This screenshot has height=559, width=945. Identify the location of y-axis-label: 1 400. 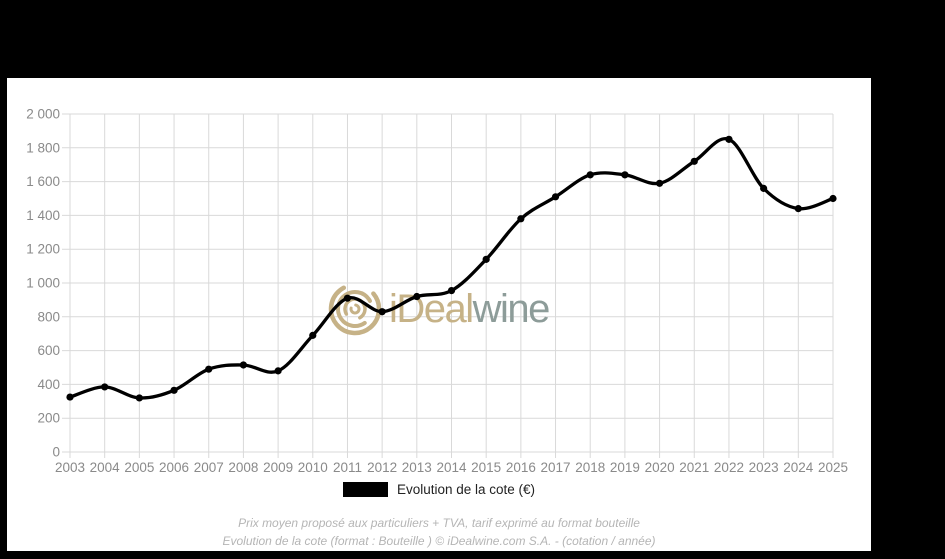
(43, 215).